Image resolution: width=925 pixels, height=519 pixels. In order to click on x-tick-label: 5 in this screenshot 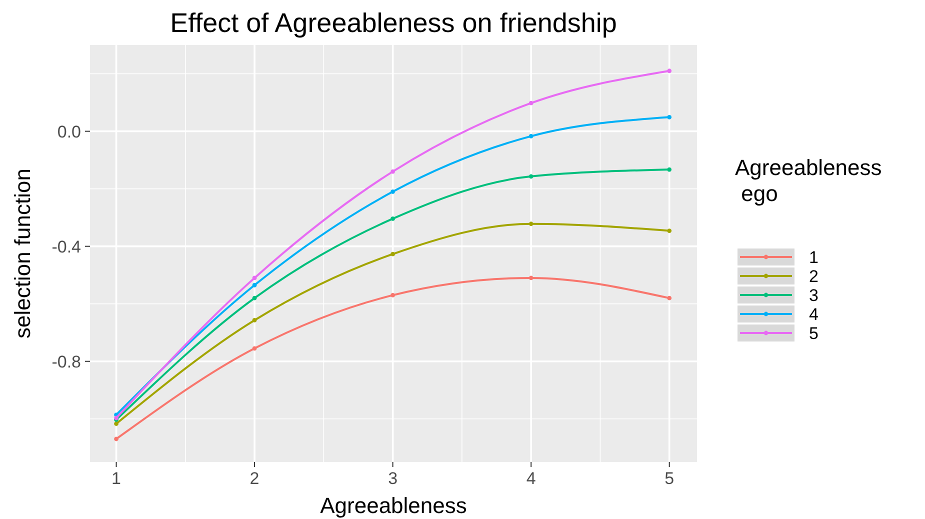, I will do `click(669, 478)`.